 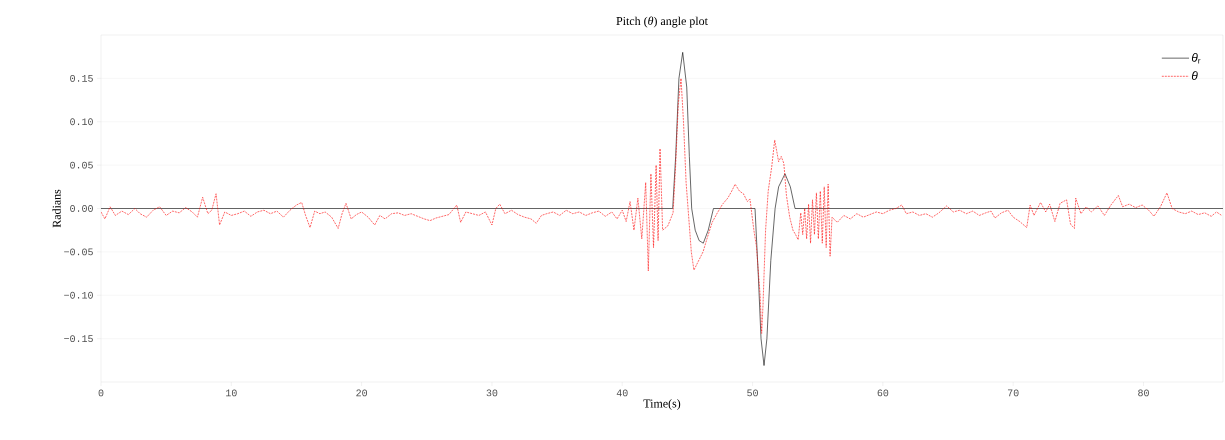 What do you see at coordinates (81, 208) in the screenshot?
I see `y-tick-label: 0.00` at bounding box center [81, 208].